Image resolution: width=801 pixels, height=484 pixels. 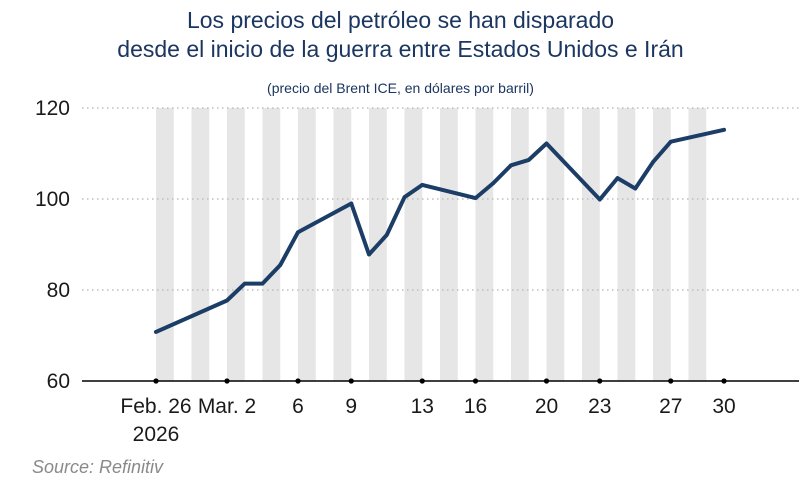 I want to click on x-tick-label-9: 30, so click(x=723, y=406).